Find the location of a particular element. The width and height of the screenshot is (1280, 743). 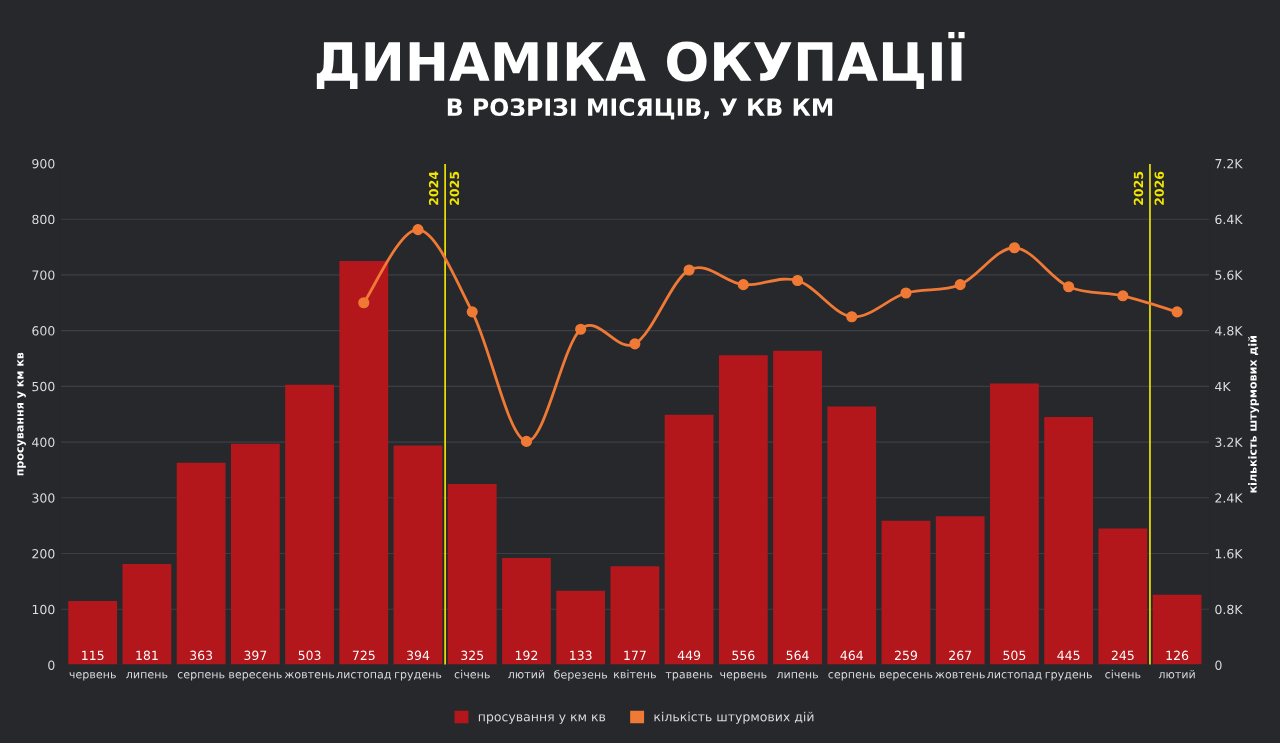

annotation: 2026 is located at coordinates (1159, 188).